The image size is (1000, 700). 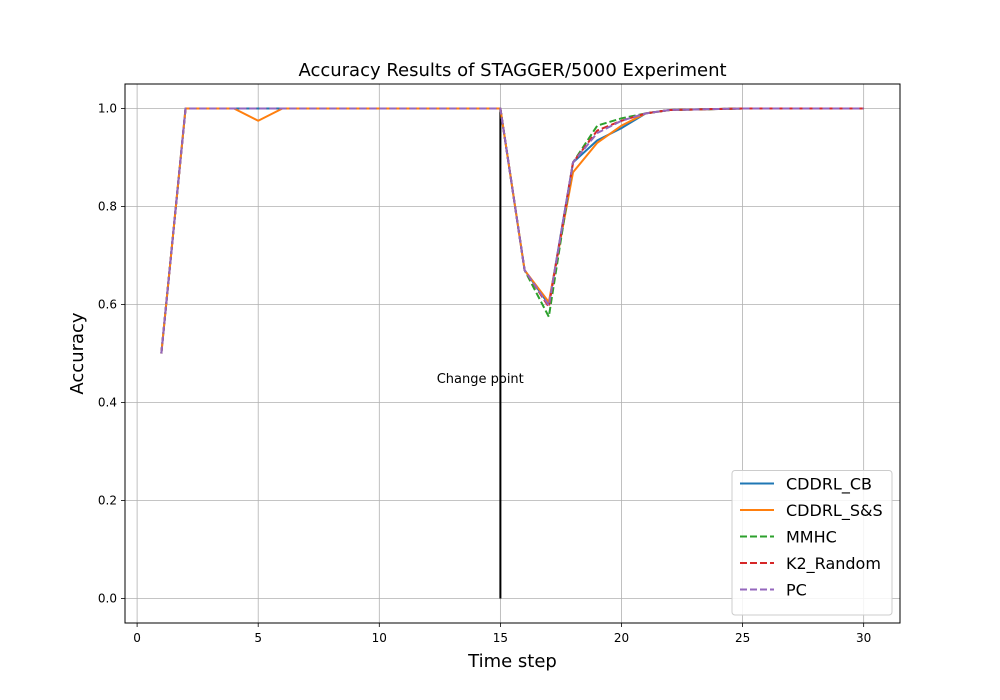 I want to click on x-tick-label: 5, so click(x=258, y=638).